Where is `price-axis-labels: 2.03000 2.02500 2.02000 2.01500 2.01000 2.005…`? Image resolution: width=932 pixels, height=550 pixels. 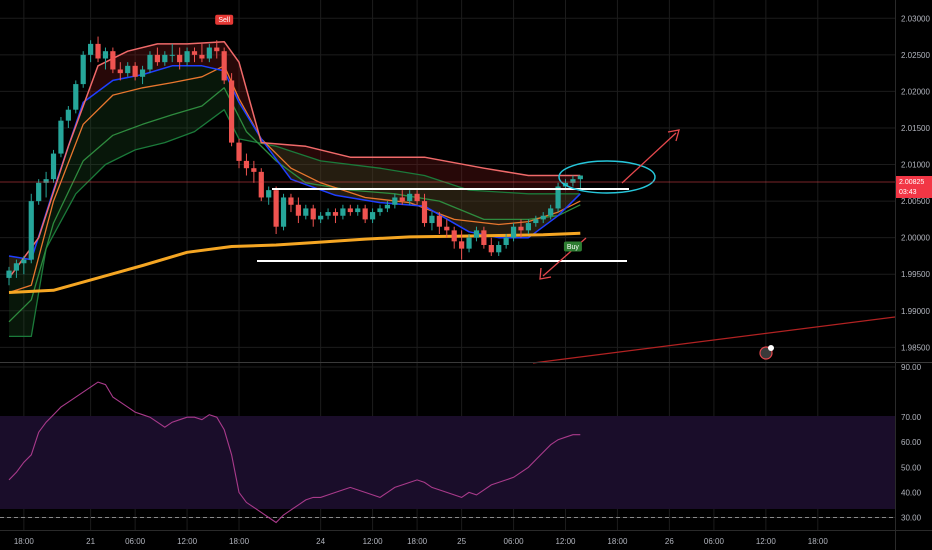
price-axis-labels: 2.03000 2.02500 2.02000 2.01500 2.01000 2.005… is located at coordinates (915, 183).